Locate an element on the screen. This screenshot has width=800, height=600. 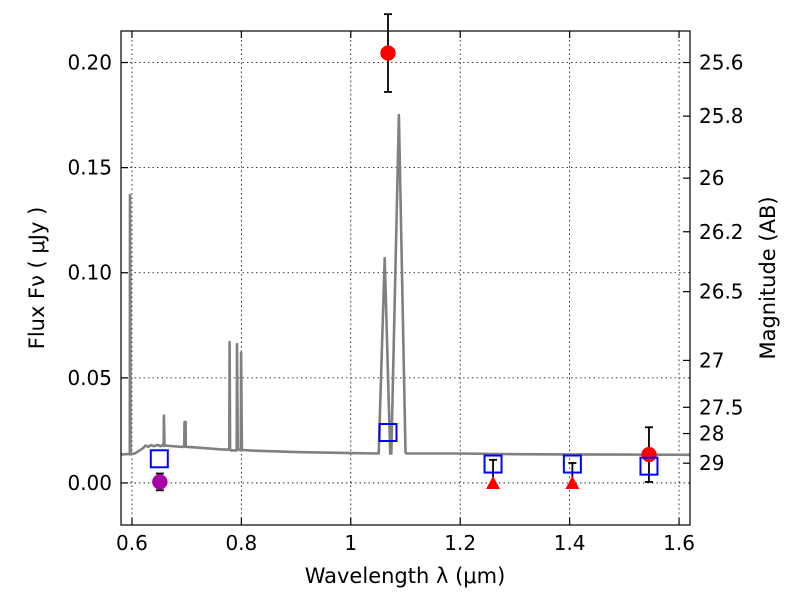
y2-tick-label: 26.2 is located at coordinates (721, 232).